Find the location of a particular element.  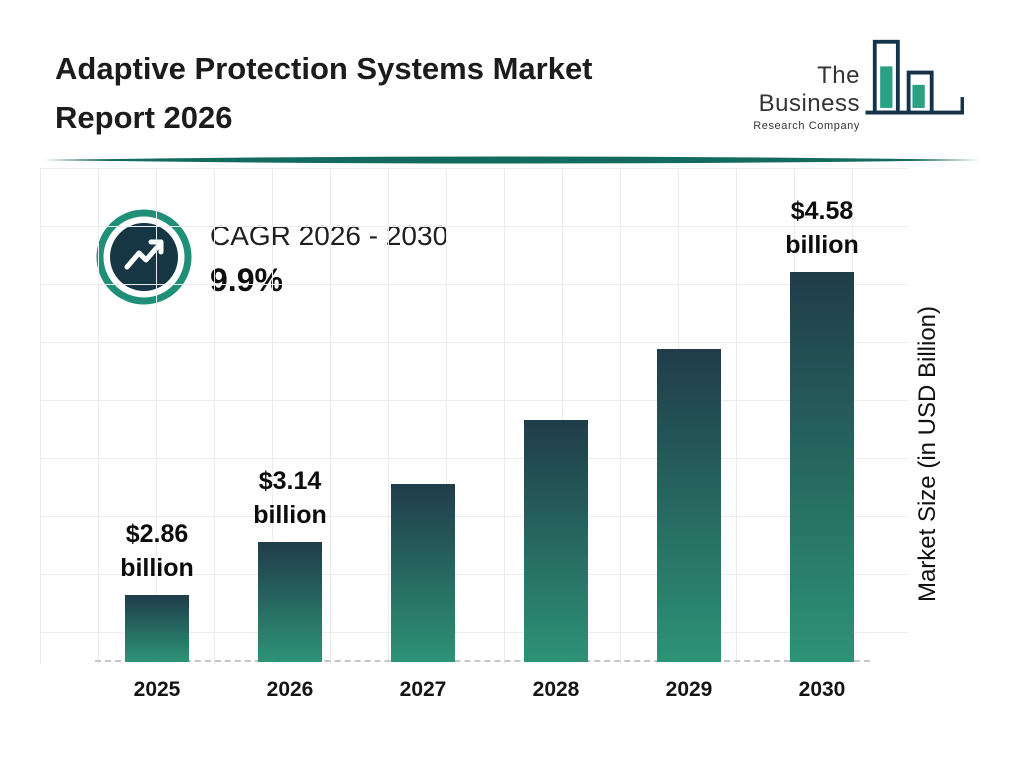

header-divider is located at coordinates (512, 159).